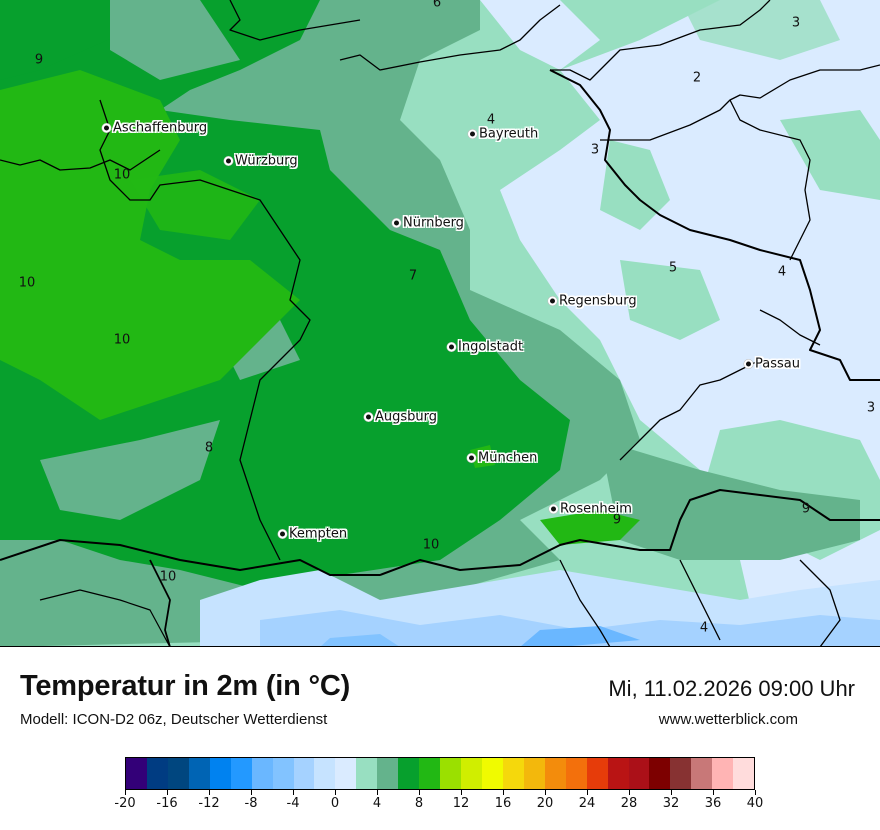 The image size is (880, 830). Describe the element at coordinates (461, 803) in the screenshot. I see `legend-tick-label: 12` at that location.